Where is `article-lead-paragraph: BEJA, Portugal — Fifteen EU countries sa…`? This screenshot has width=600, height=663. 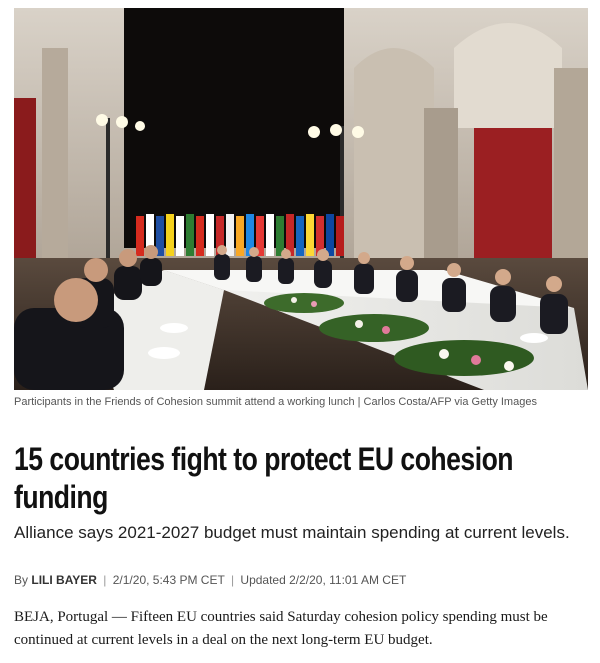 article-lead-paragraph: BEJA, Portugal — Fifteen EU countries sa… is located at coordinates (281, 628).